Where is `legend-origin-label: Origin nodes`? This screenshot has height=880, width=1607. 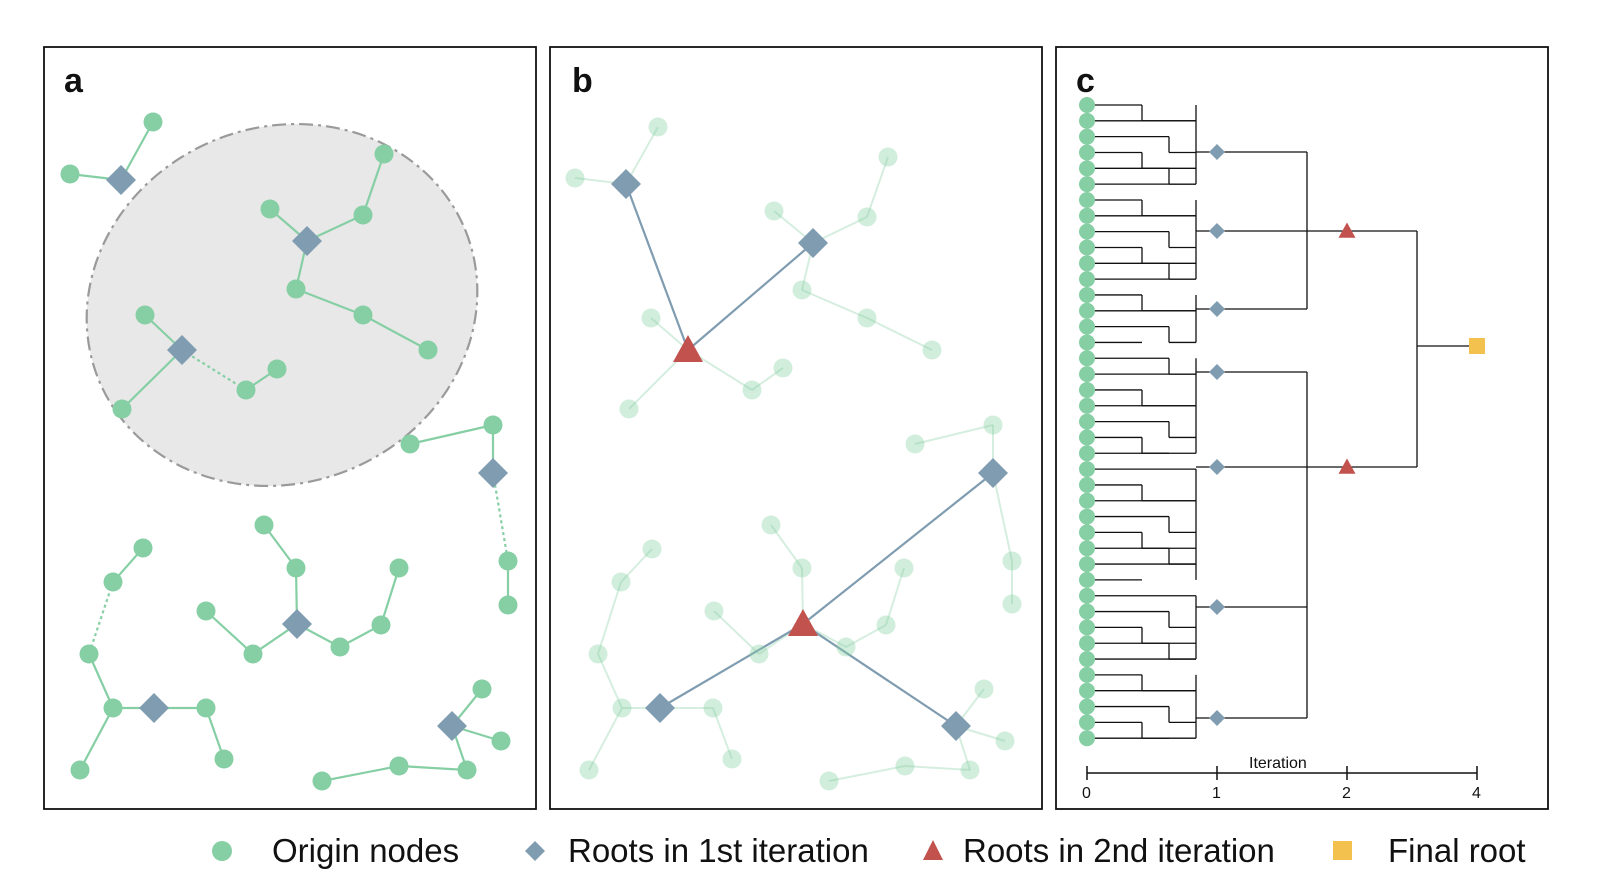
legend-origin-label: Origin nodes is located at coordinates (365, 850).